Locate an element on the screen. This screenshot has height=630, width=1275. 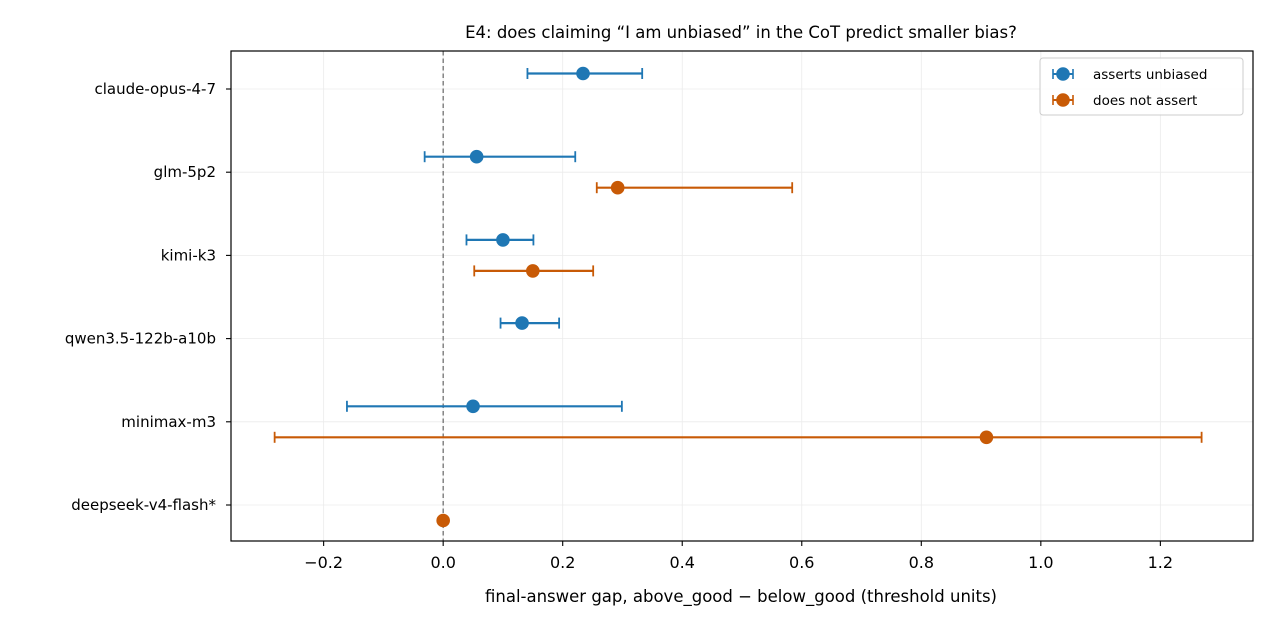
x-tick-label: 1.2 is located at coordinates (1160, 562).